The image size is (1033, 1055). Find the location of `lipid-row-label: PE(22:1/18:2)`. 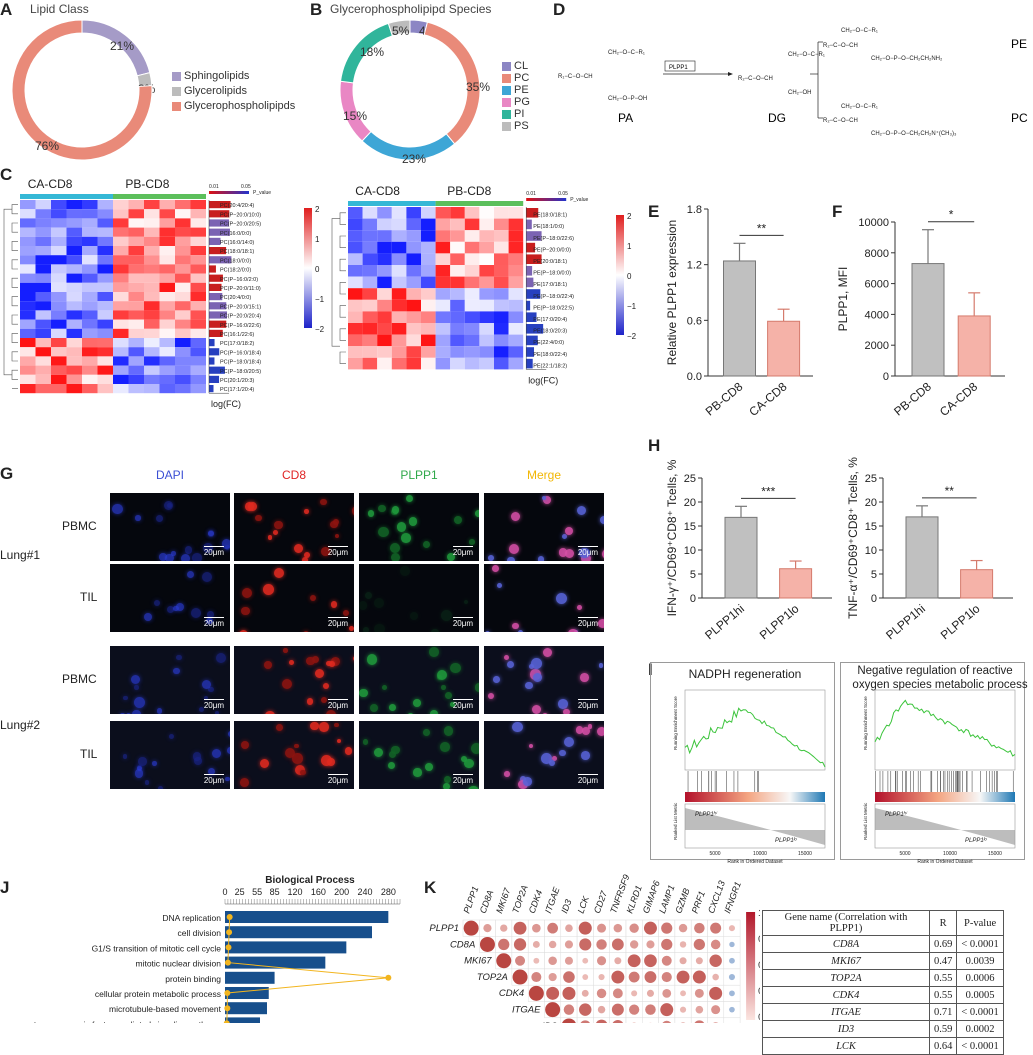

lipid-row-label: PE(22:1/18:2) is located at coordinates (550, 366).